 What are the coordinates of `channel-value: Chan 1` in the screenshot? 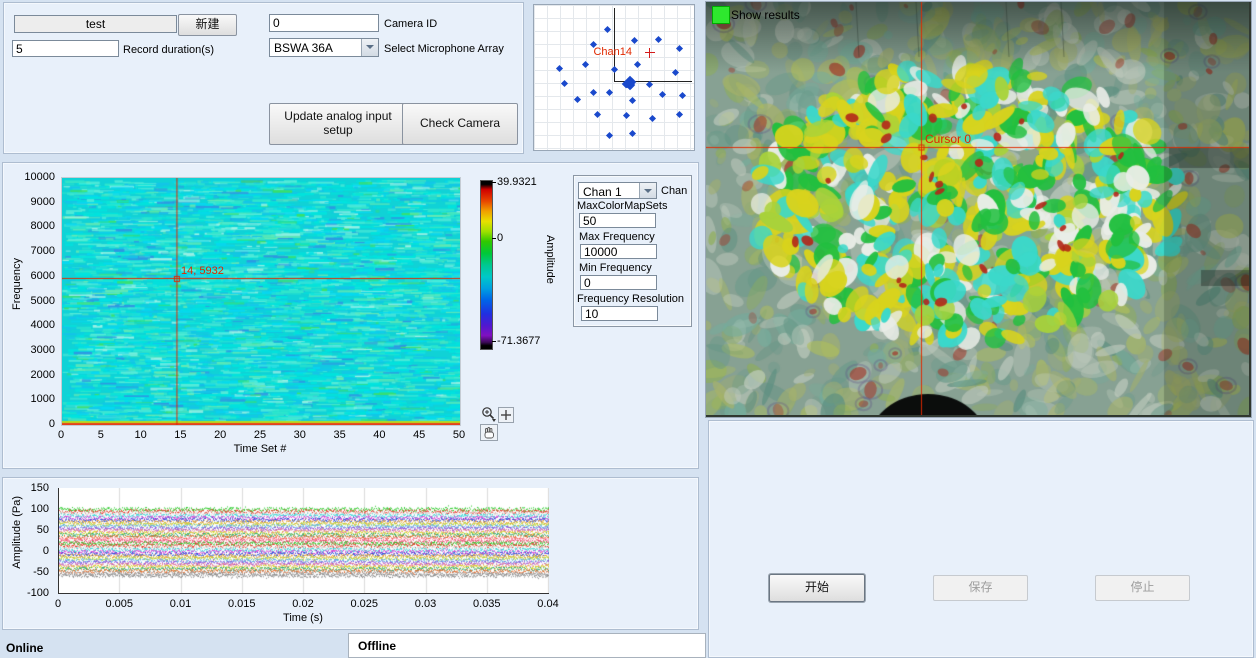 It's located at (602, 192).